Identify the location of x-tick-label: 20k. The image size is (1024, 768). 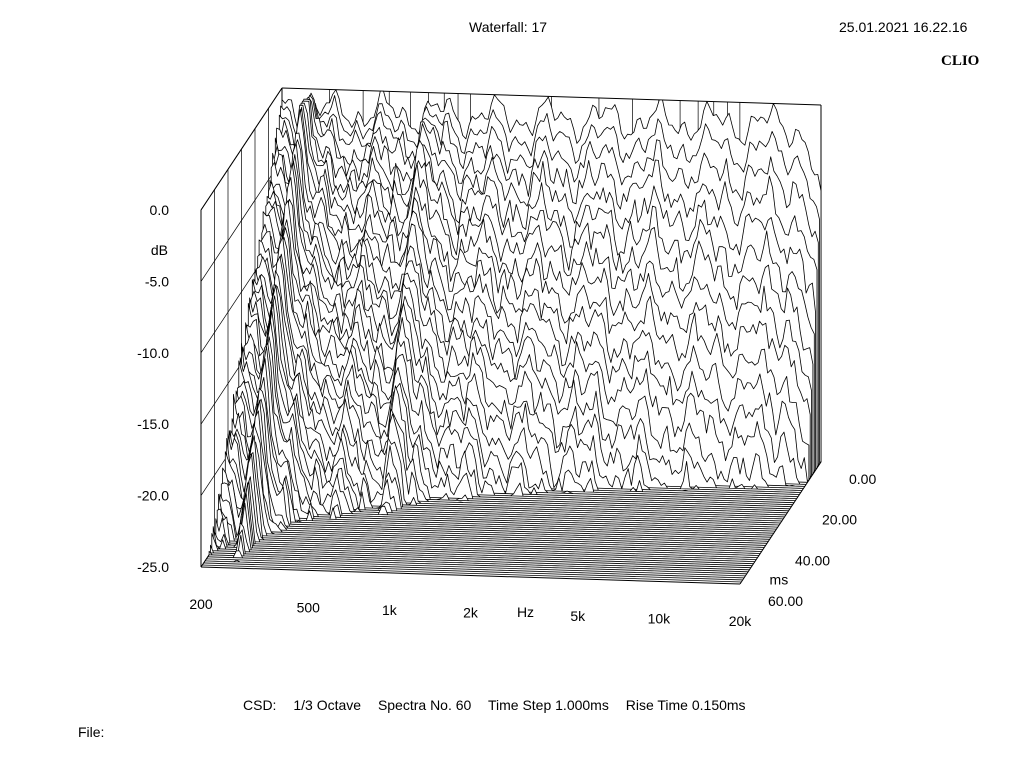
(741, 621).